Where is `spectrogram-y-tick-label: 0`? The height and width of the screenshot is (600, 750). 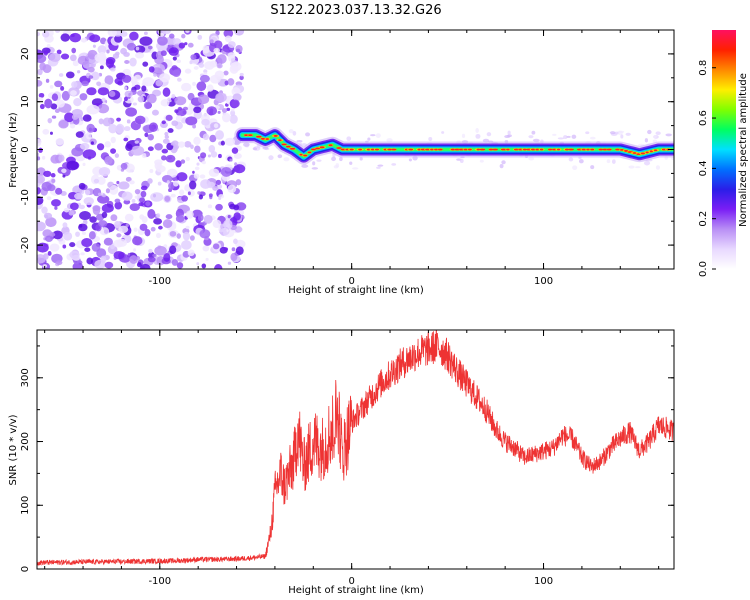
spectrogram-y-tick-label: 0 is located at coordinates (25, 149).